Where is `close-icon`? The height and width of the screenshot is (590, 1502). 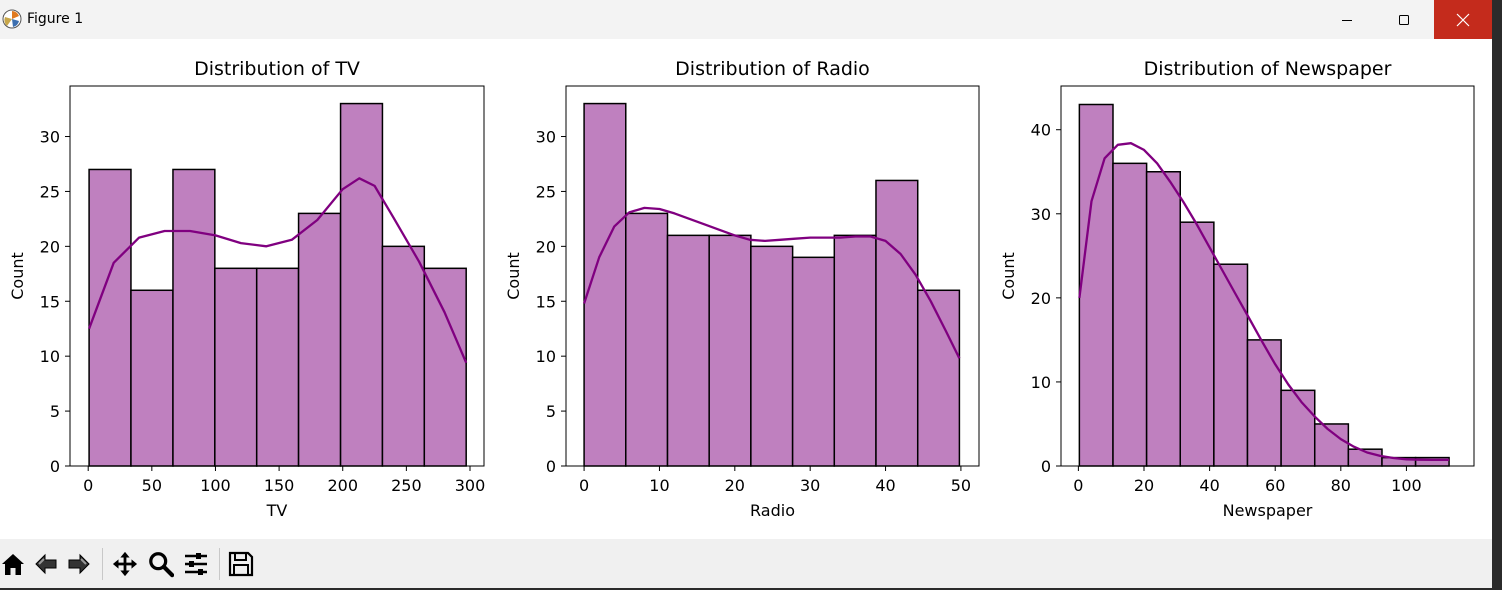
close-icon is located at coordinates (1463, 19).